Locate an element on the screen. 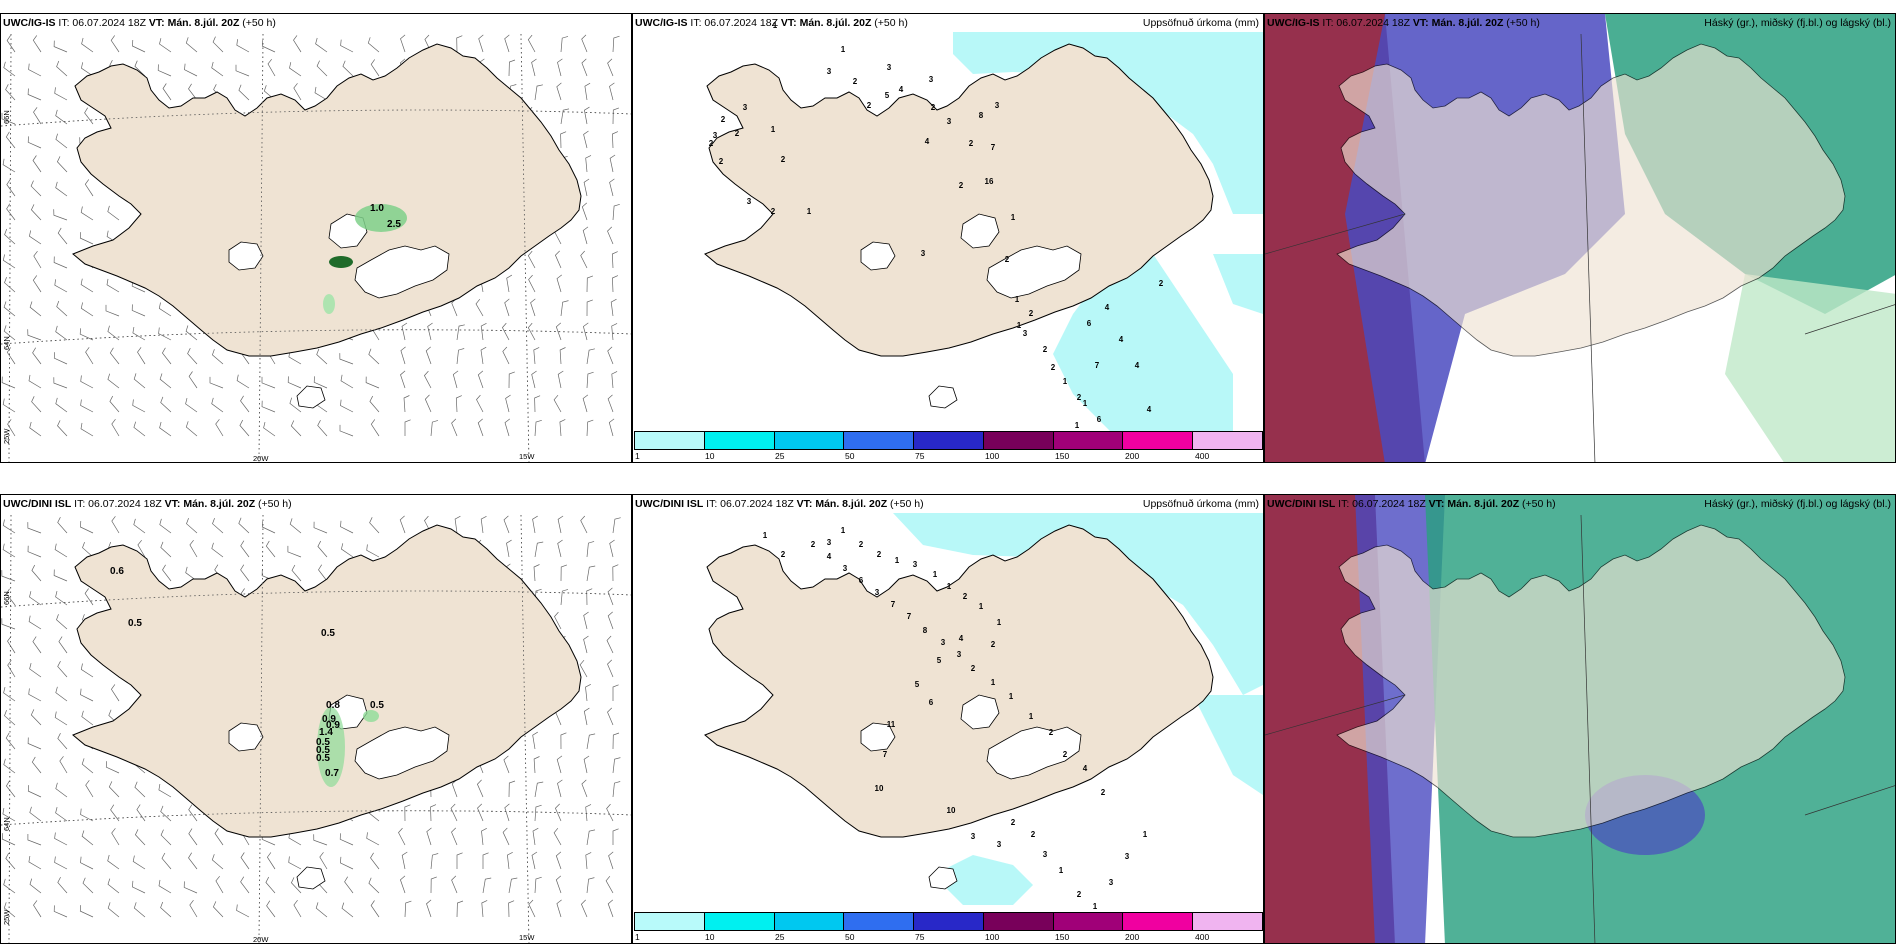 This screenshot has width=1900, height=950. colorbar-ticks: 1 10 25 50 75 100 150 200 400 is located at coordinates (948, 937).